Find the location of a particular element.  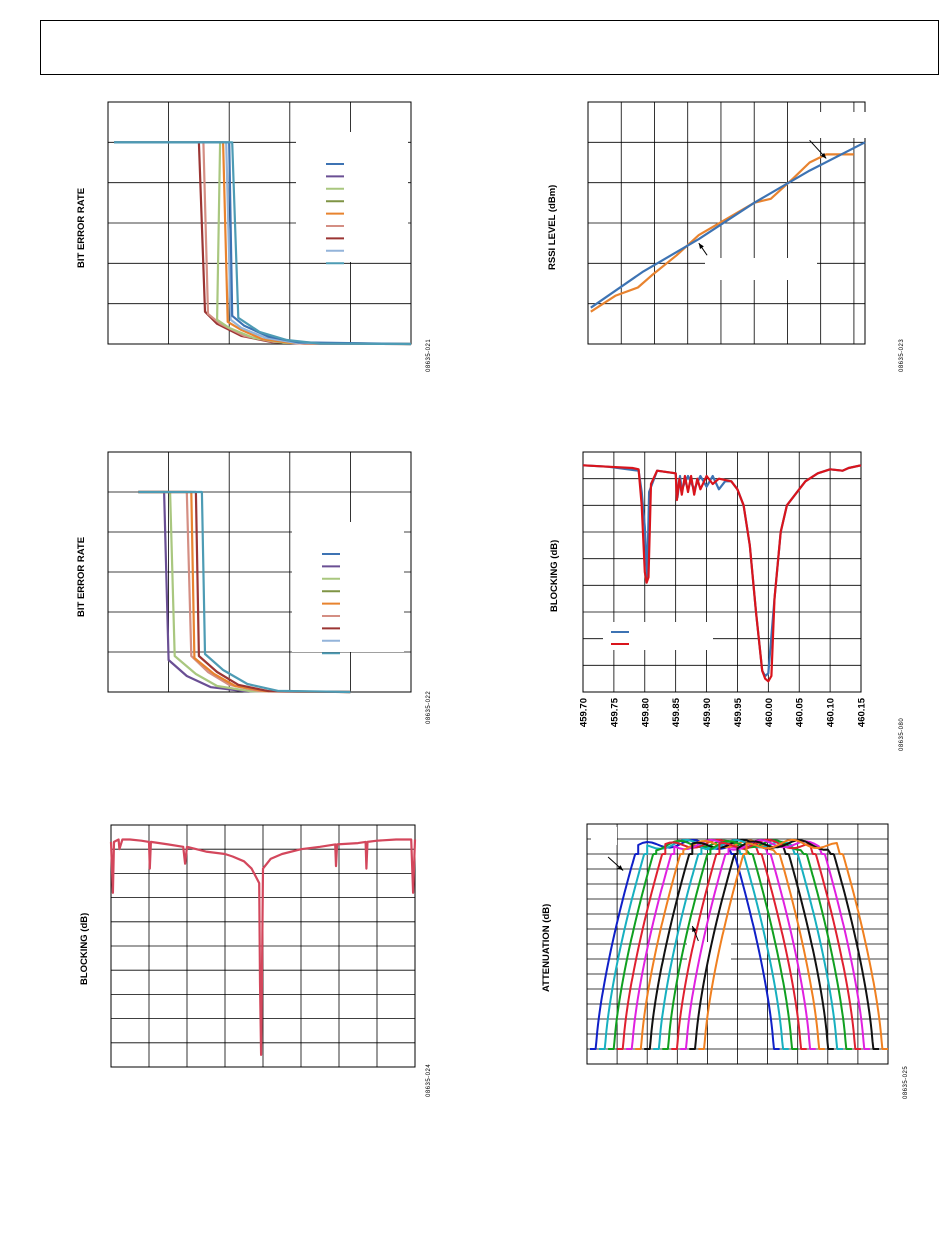

x-tick-label: 459.95 is located at coordinates (738, 712).